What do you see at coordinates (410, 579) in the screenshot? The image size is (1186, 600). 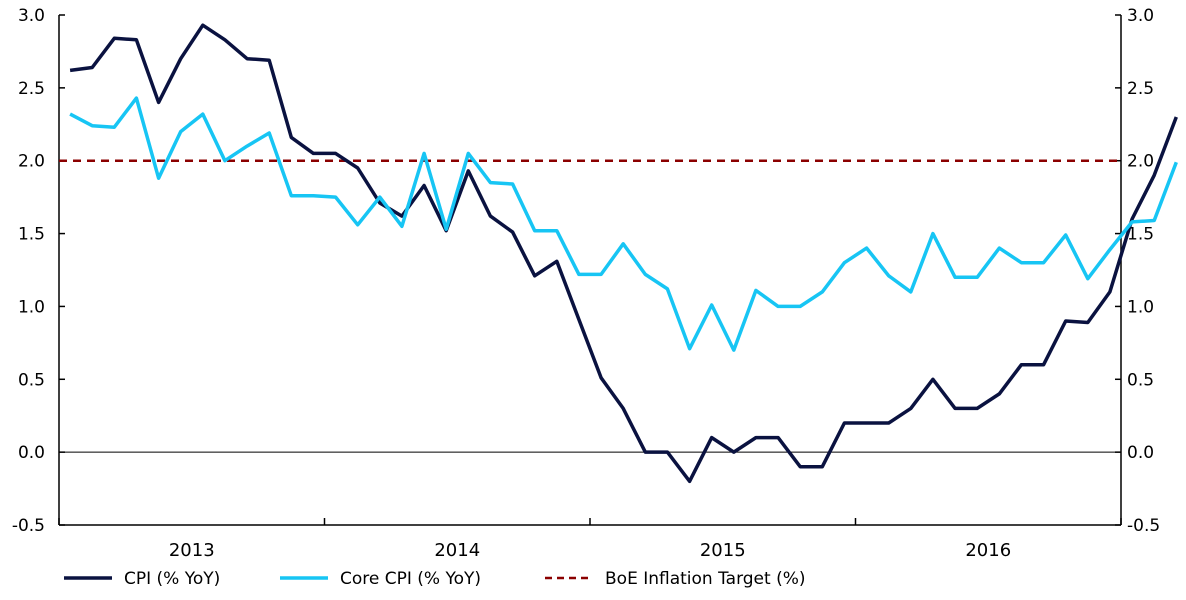 I see `legend-core-cpi-label: Core CPI (% YoY)` at bounding box center [410, 579].